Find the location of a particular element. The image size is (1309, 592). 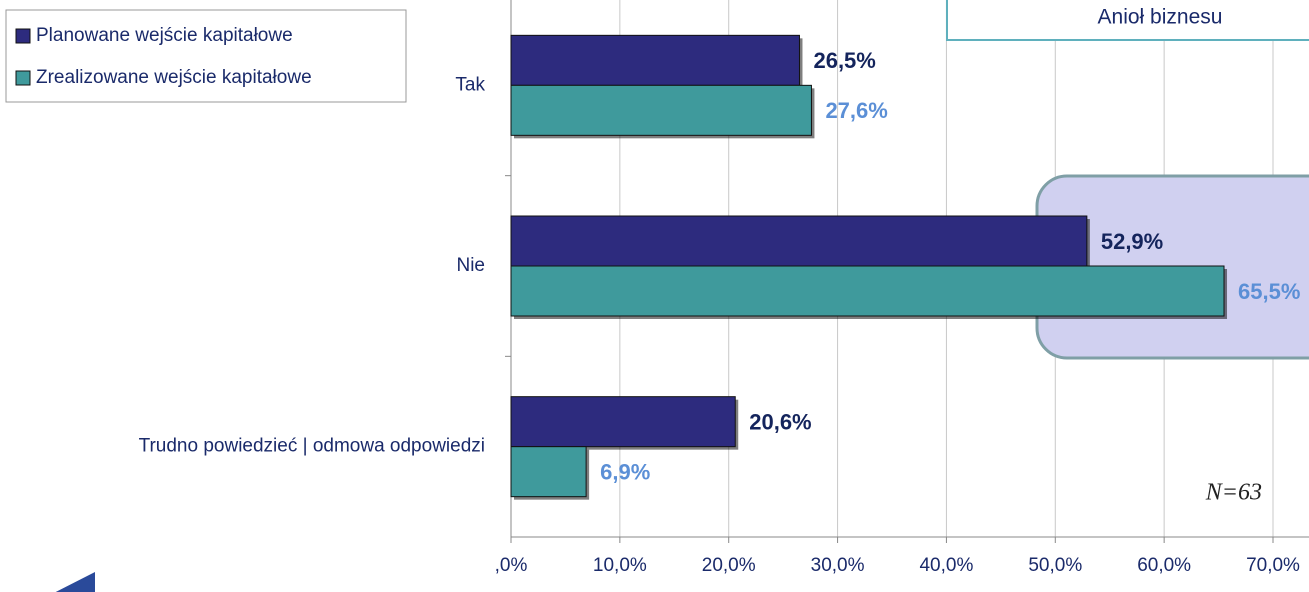

data-label: 52,9% is located at coordinates (1132, 241).